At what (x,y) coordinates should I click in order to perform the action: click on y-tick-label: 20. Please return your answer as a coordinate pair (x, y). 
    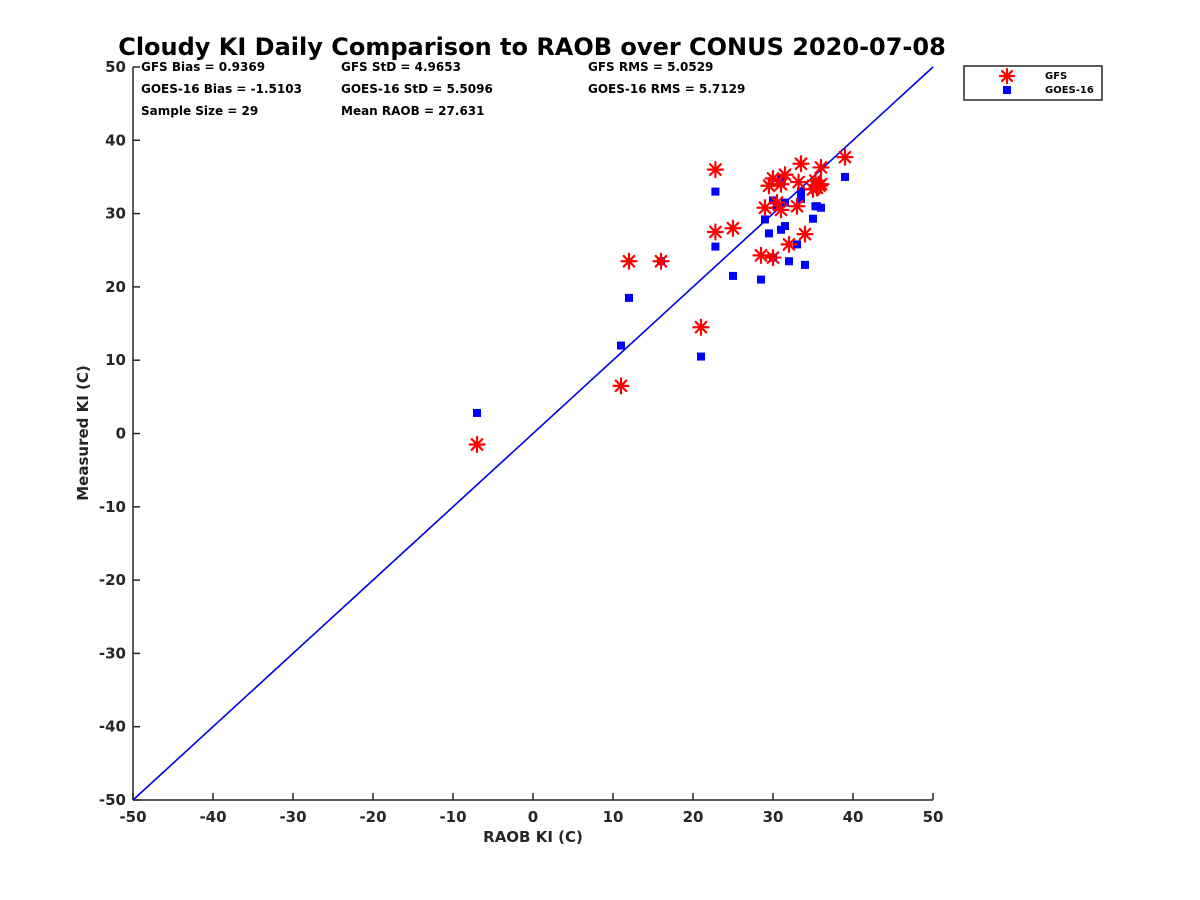
    Looking at the image, I should click on (115, 287).